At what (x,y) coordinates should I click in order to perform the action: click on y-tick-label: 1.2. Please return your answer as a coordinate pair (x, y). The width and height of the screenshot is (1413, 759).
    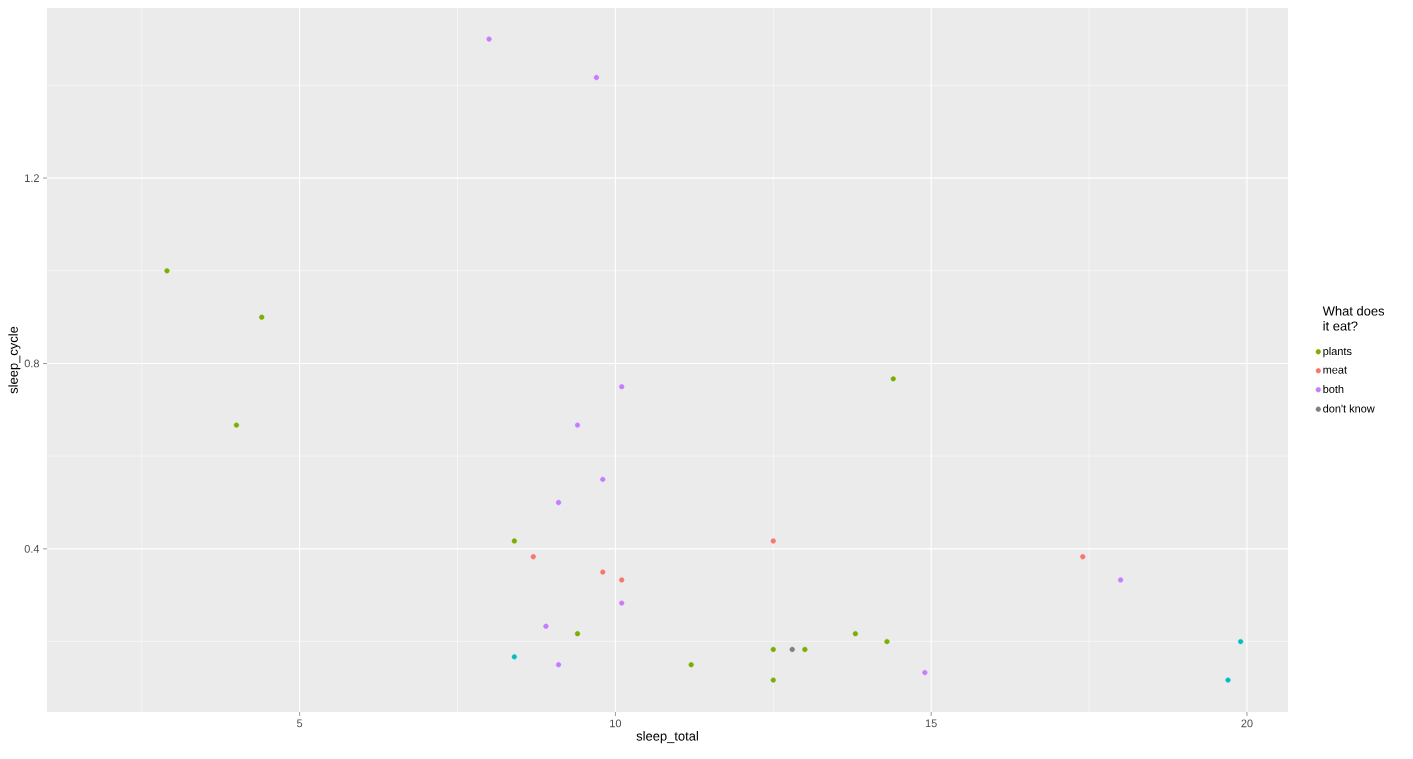
    Looking at the image, I should click on (32, 178).